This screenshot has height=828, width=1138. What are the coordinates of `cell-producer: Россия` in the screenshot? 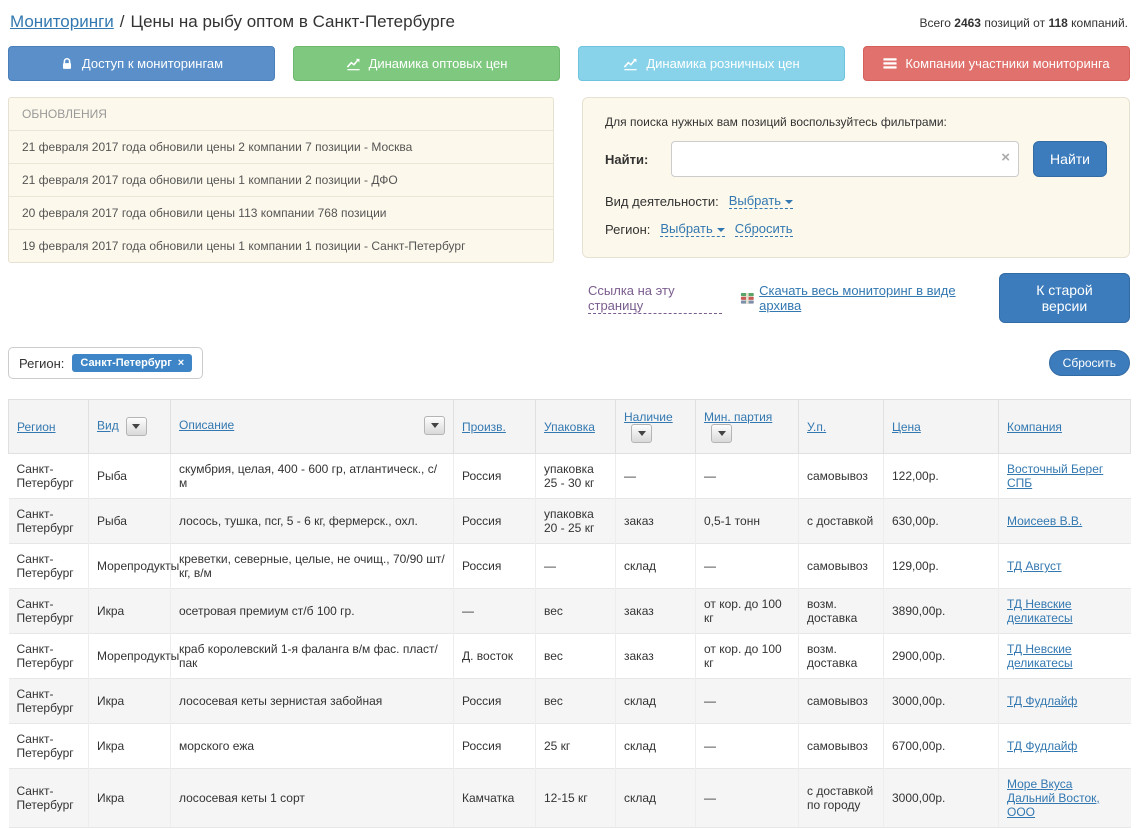 It's located at (494, 521).